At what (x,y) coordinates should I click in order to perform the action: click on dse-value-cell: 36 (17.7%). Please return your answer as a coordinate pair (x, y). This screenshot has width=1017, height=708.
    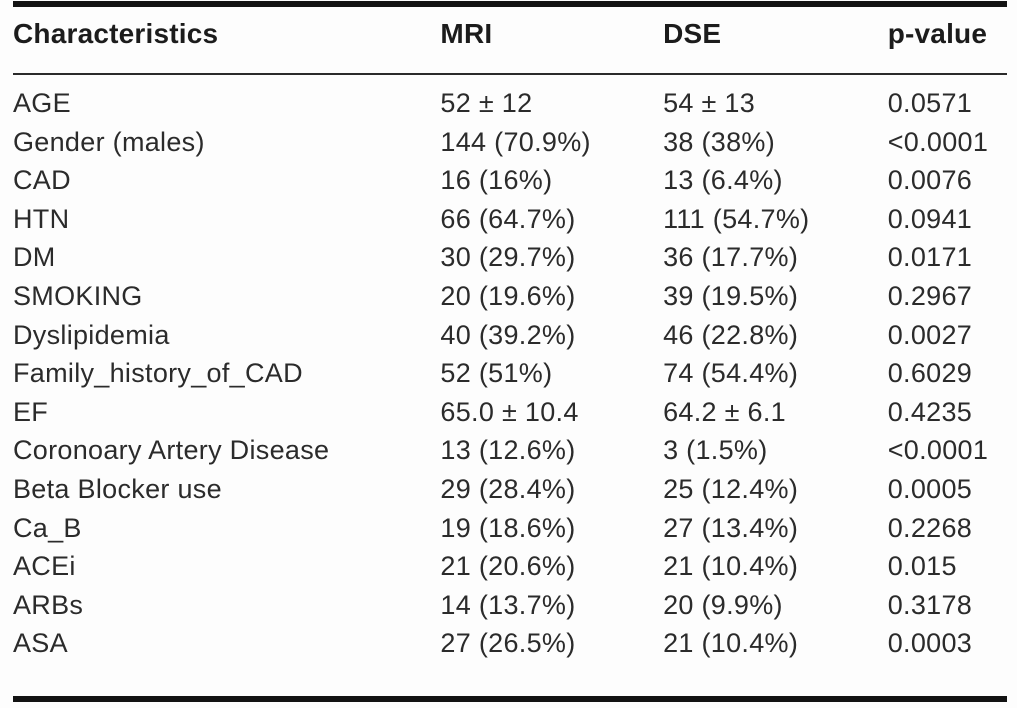
    Looking at the image, I should click on (731, 257).